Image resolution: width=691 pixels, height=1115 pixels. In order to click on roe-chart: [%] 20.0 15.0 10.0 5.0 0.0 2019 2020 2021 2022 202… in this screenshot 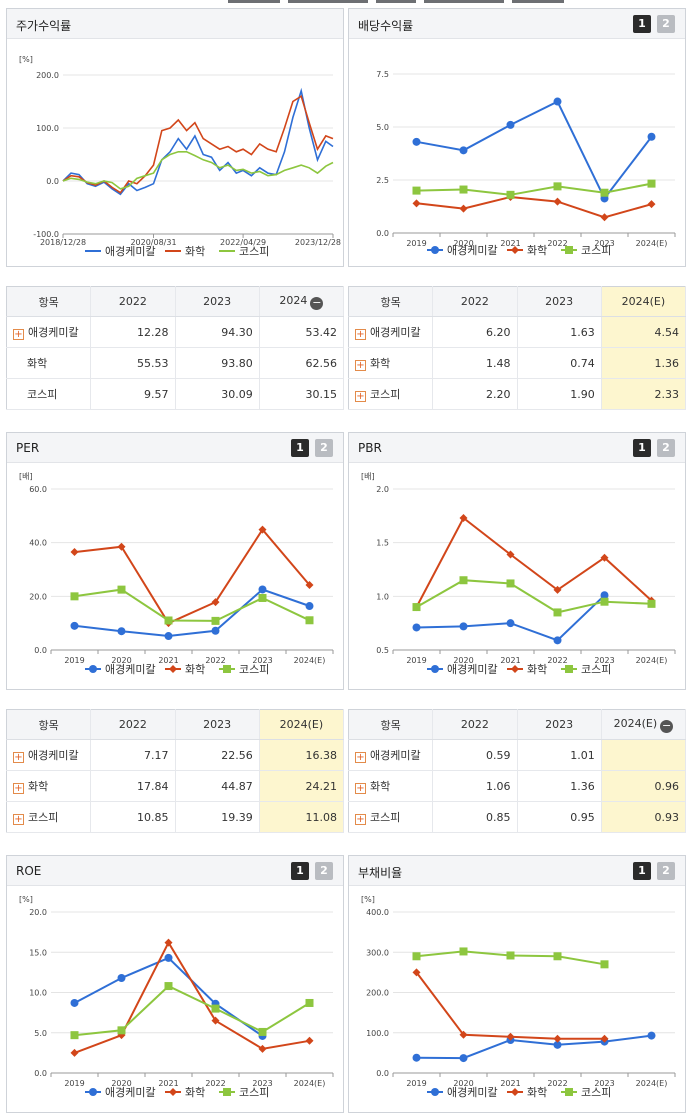, I will do `click(176, 997)`.